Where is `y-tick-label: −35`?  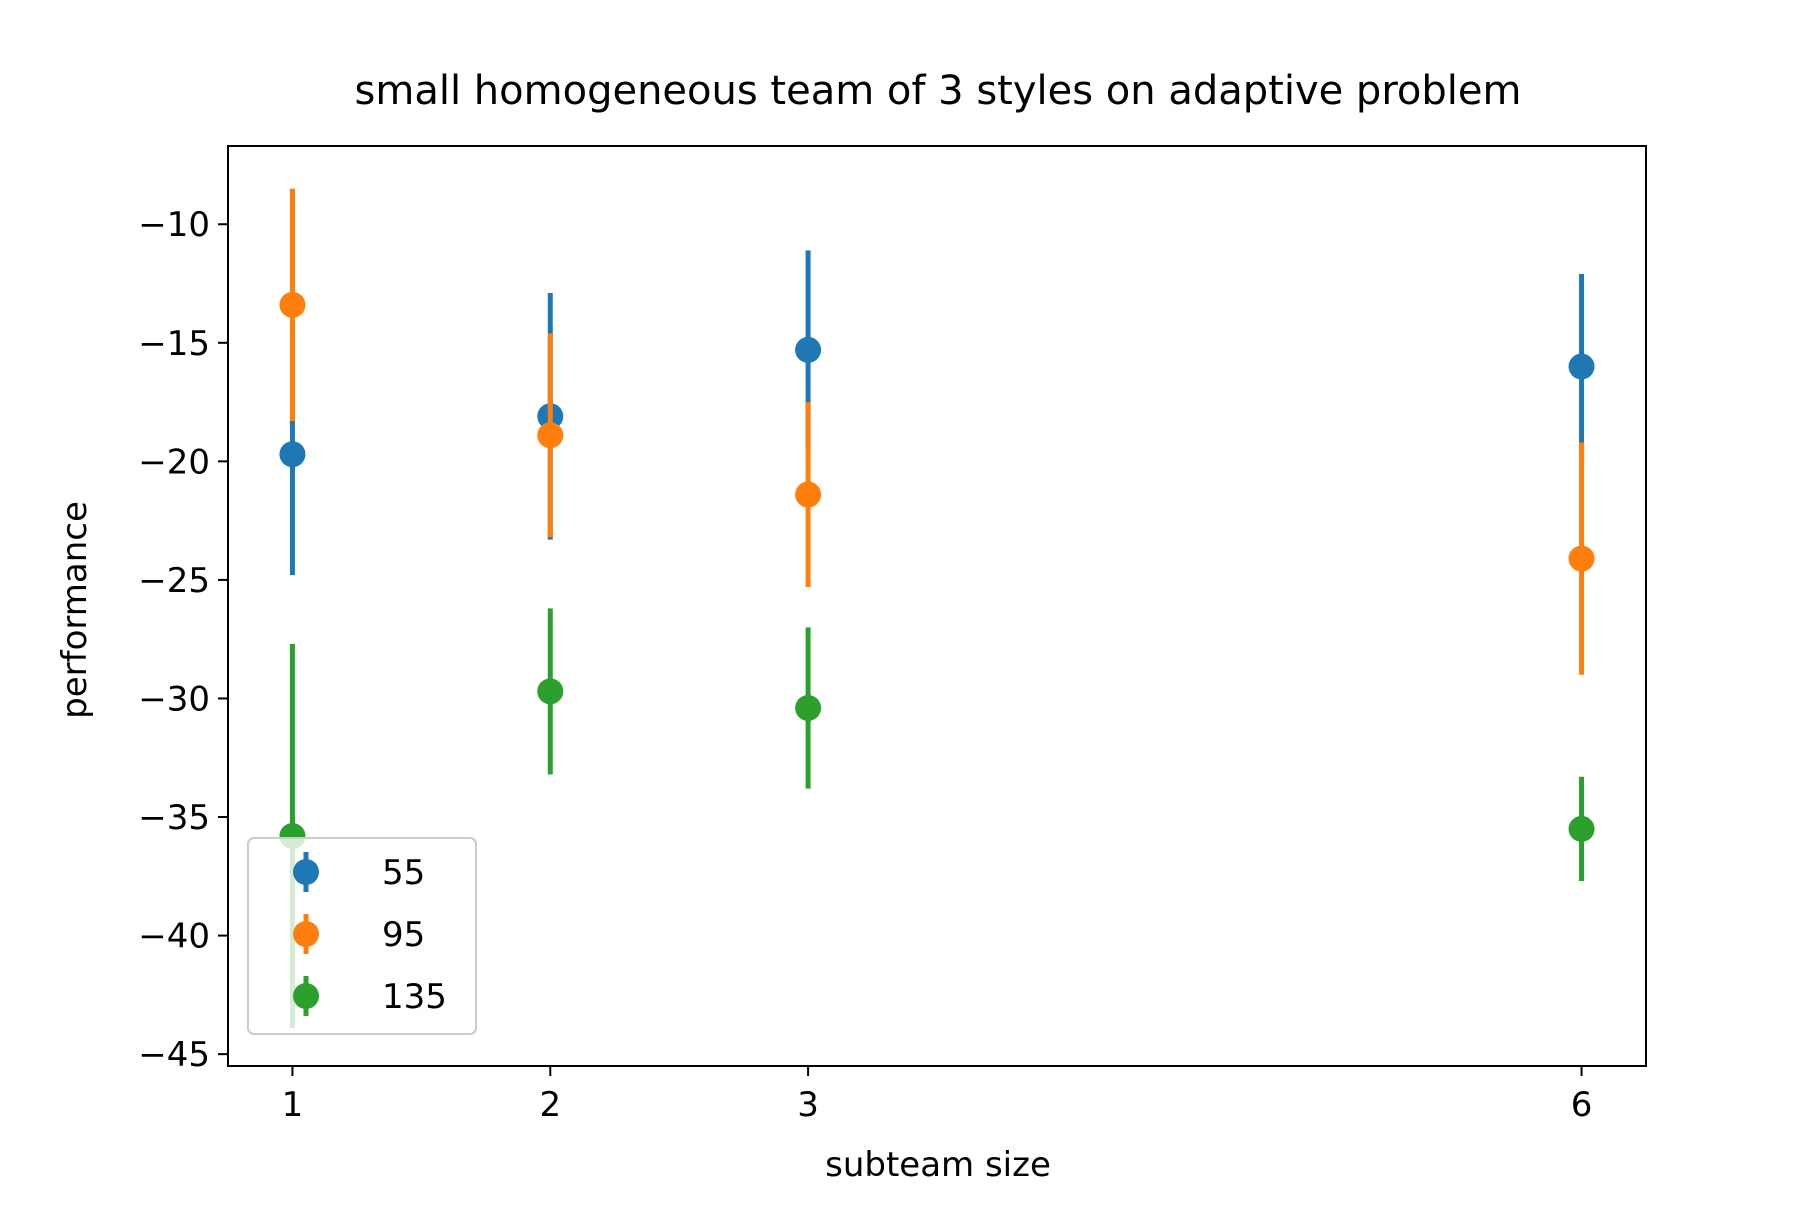
y-tick-label: −35 is located at coordinates (174, 818).